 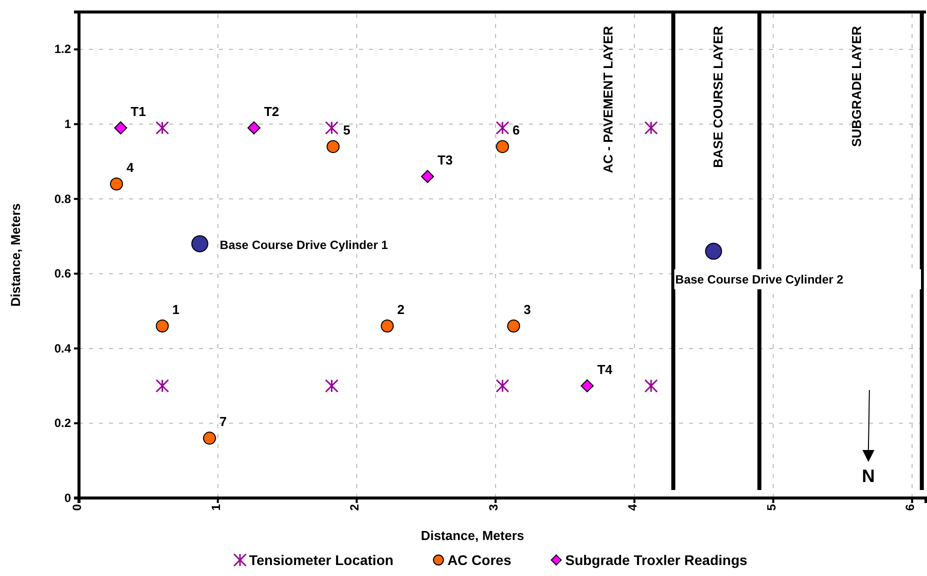 I want to click on y-tick-label: 0.2, so click(x=63, y=423).